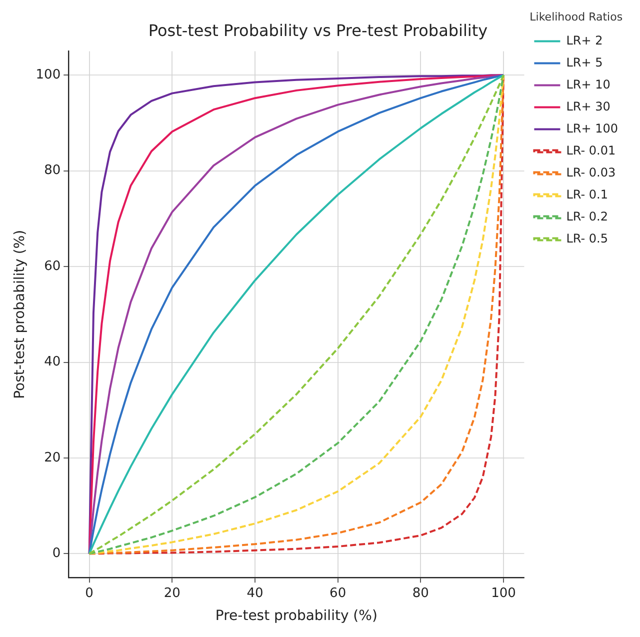  What do you see at coordinates (52, 458) in the screenshot?
I see `y-tick-label: 20` at bounding box center [52, 458].